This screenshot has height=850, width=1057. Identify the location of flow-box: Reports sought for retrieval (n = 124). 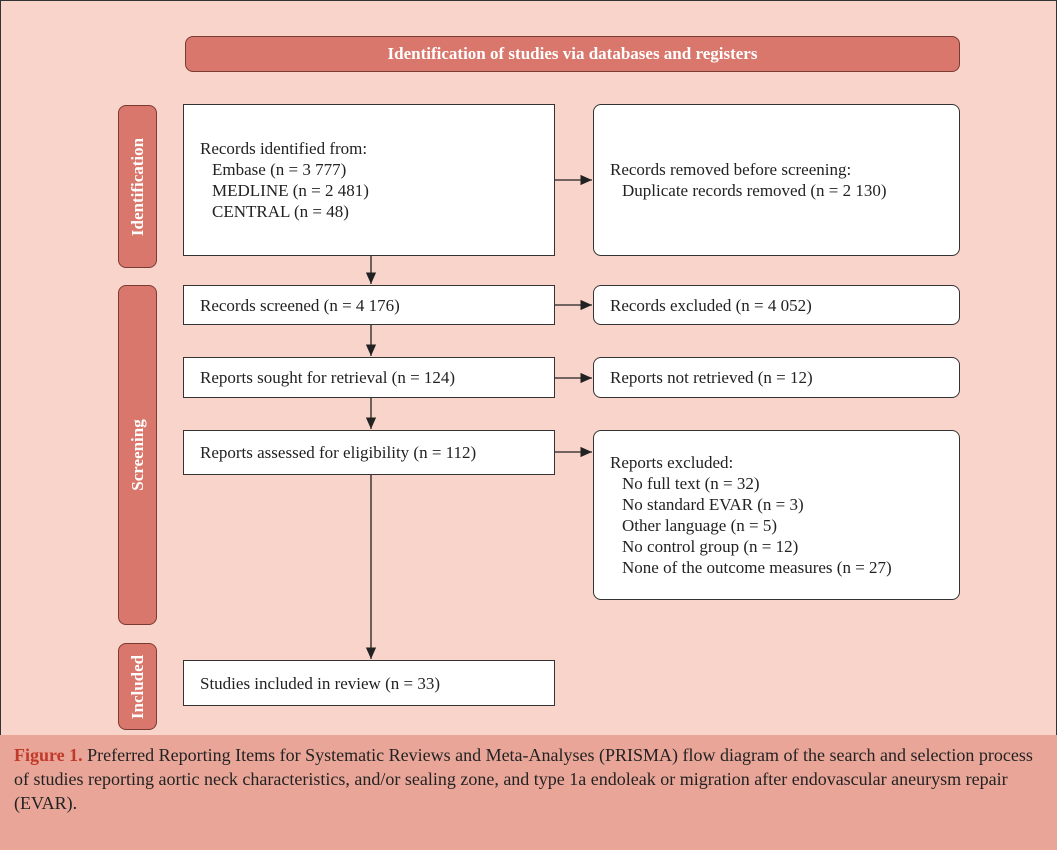
(369, 377).